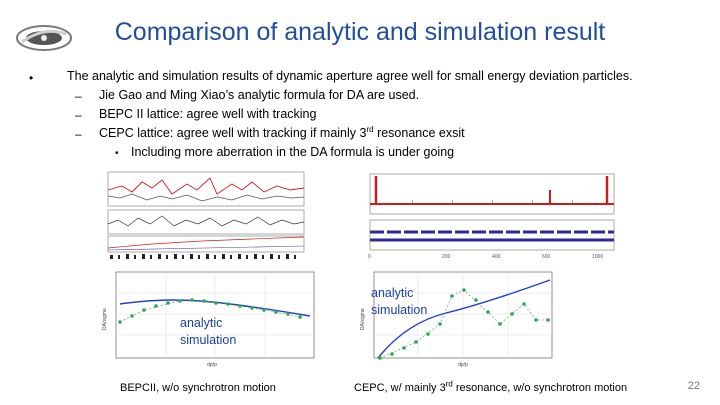 This screenshot has height=405, width=720. What do you see at coordinates (399, 302) in the screenshot?
I see `cepc-legend: analytic simulation` at bounding box center [399, 302].